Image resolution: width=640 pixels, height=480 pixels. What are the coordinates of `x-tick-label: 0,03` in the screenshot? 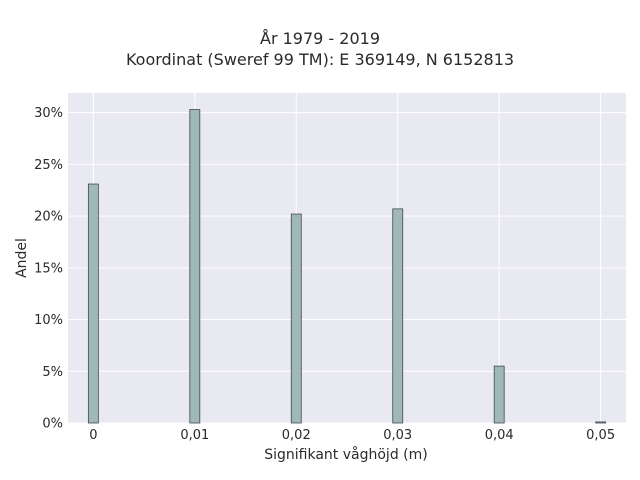 It's located at (397, 435).